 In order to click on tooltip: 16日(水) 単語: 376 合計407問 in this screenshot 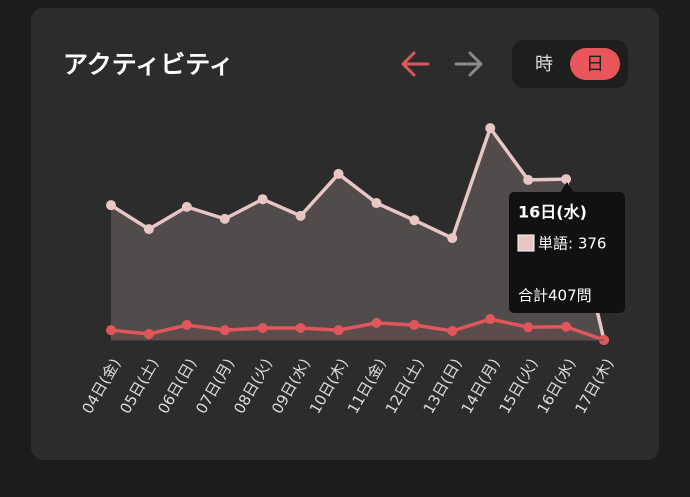, I will do `click(567, 247)`.